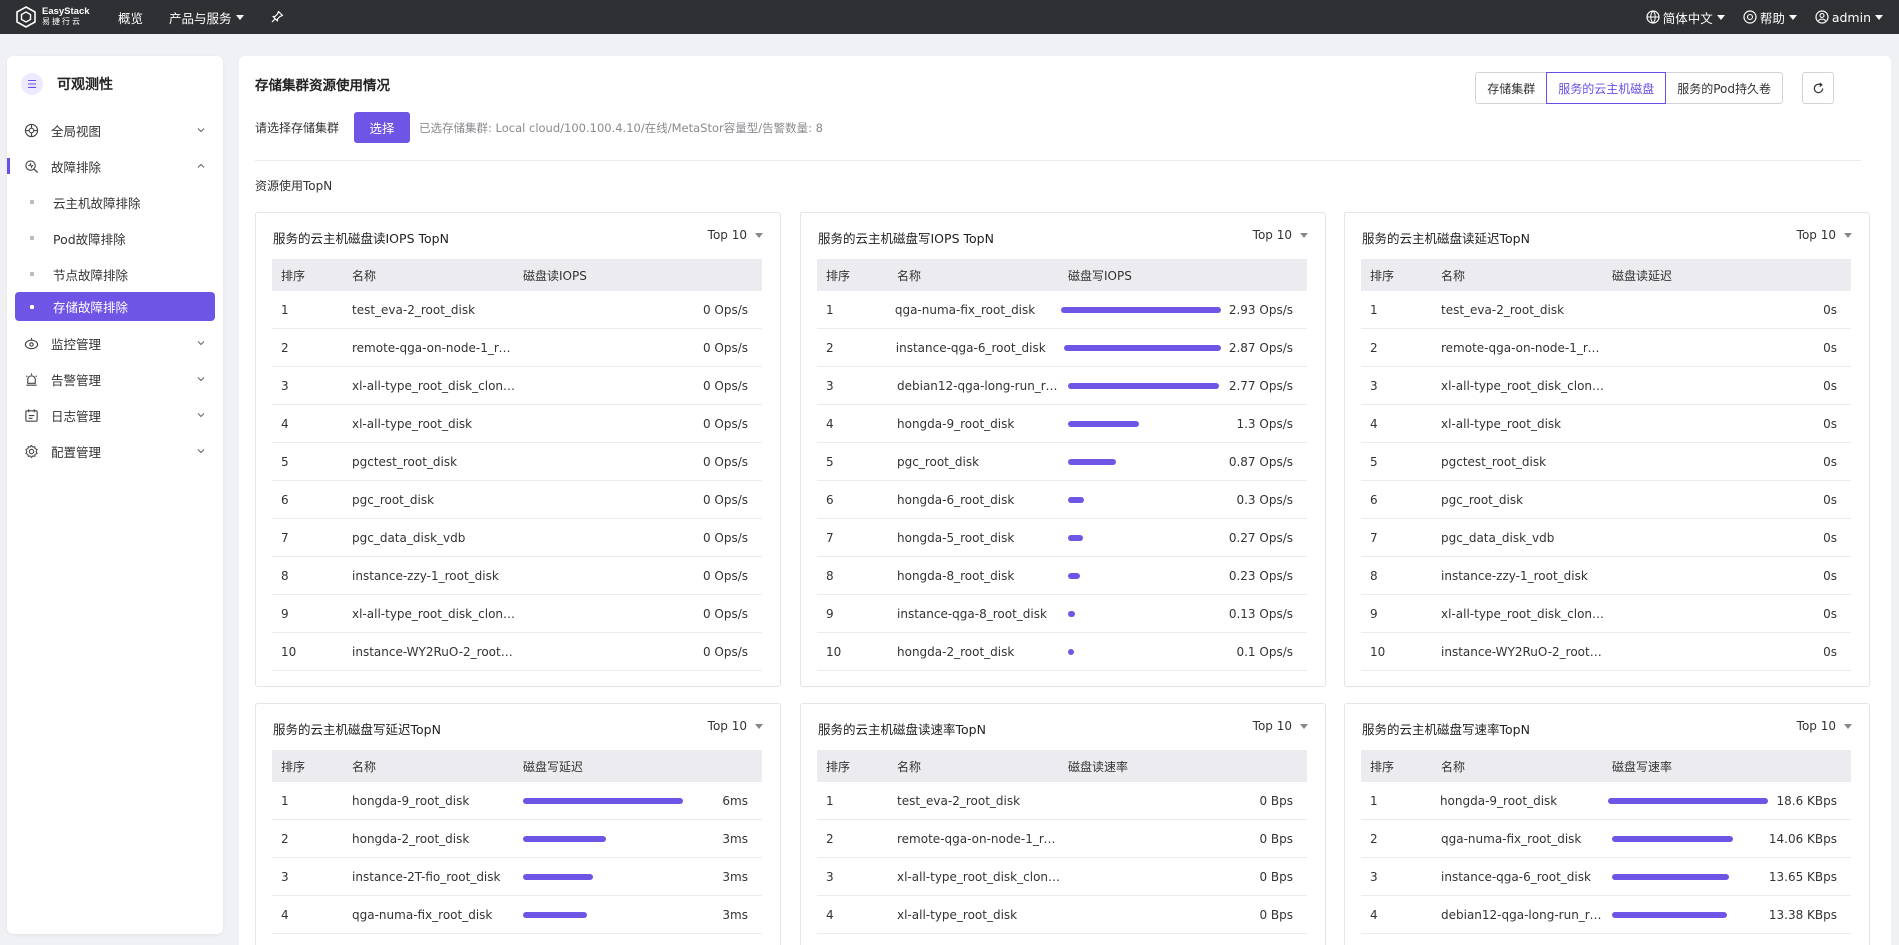  I want to click on refresh-icon, so click(1818, 87).